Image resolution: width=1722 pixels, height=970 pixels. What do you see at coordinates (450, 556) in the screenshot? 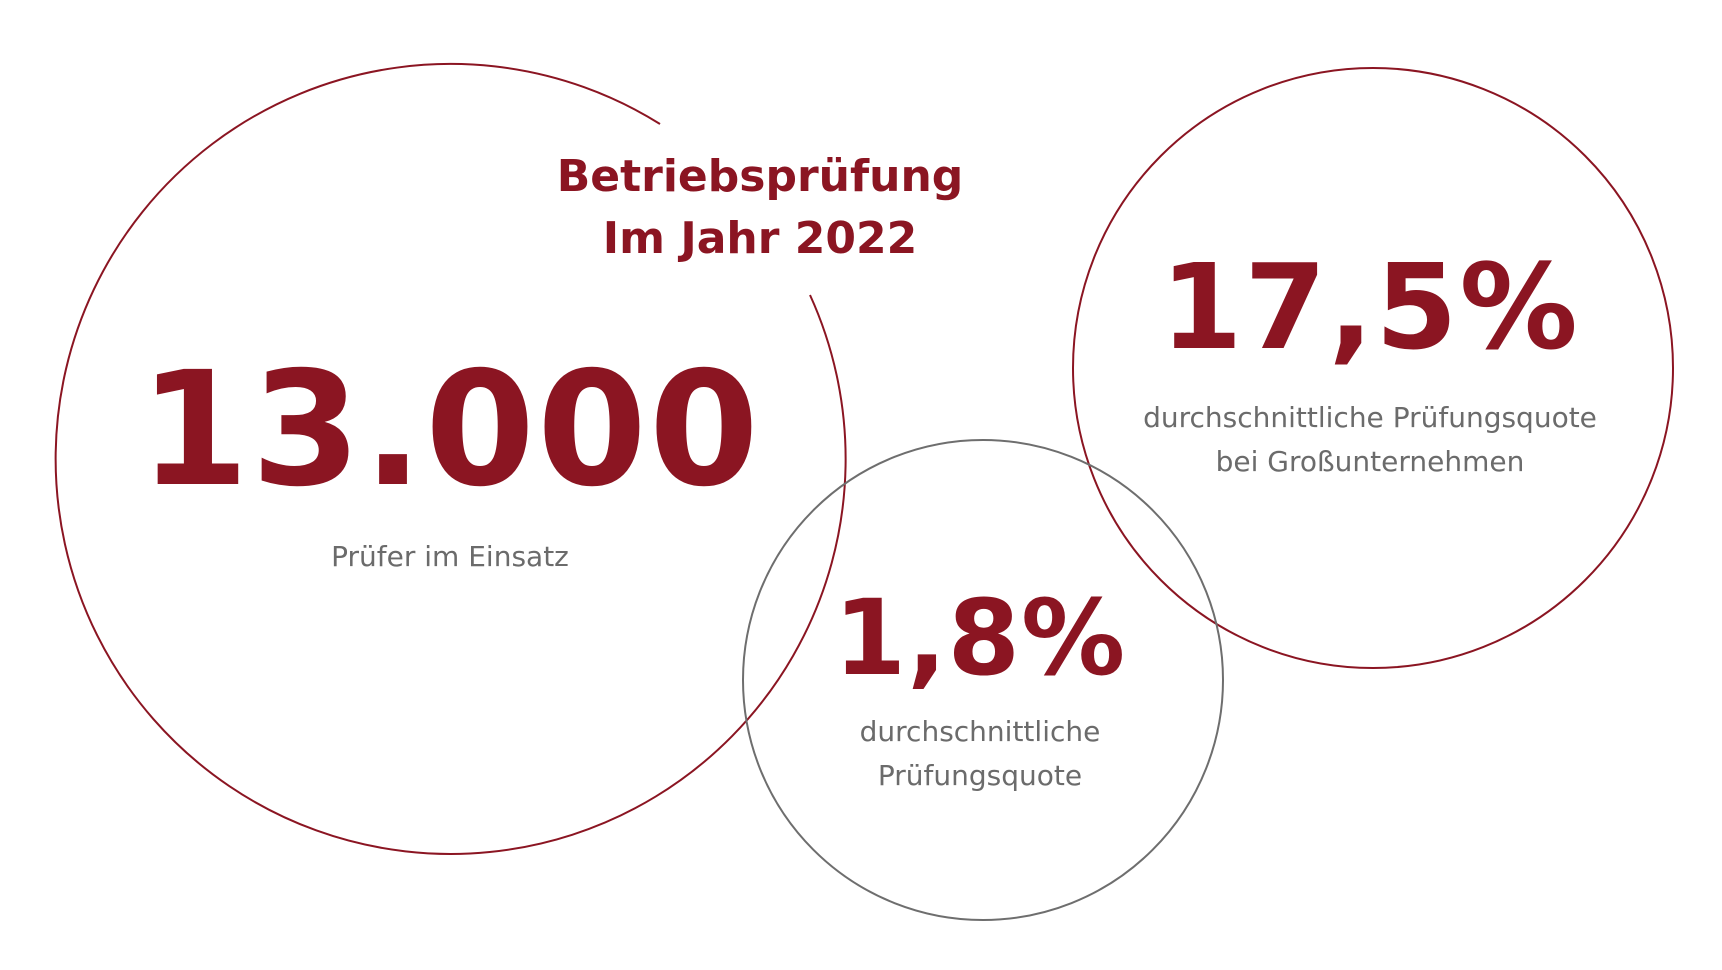
I see `stat-pruefer-label: Prüfer im Einsatz` at bounding box center [450, 556].